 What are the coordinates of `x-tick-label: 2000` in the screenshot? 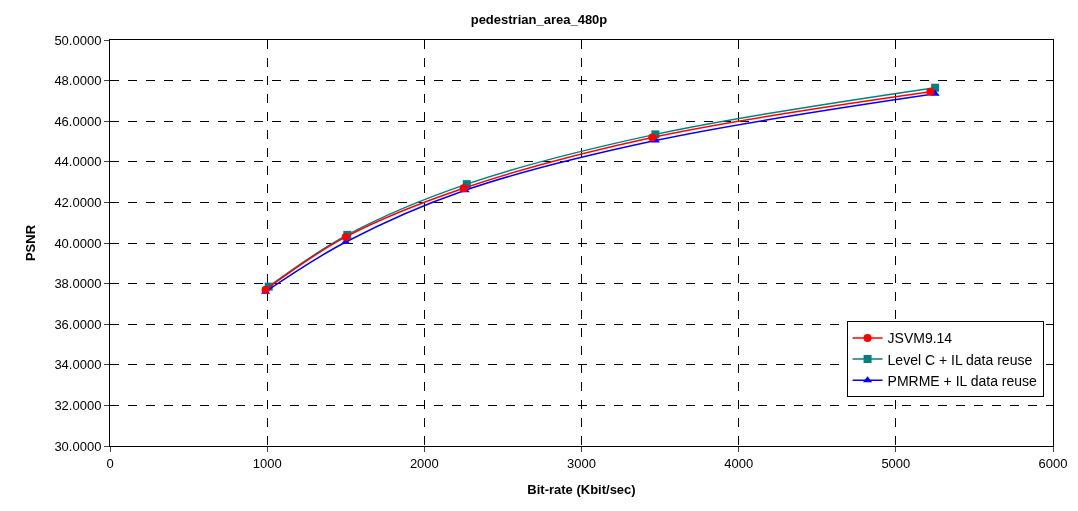 It's located at (424, 463).